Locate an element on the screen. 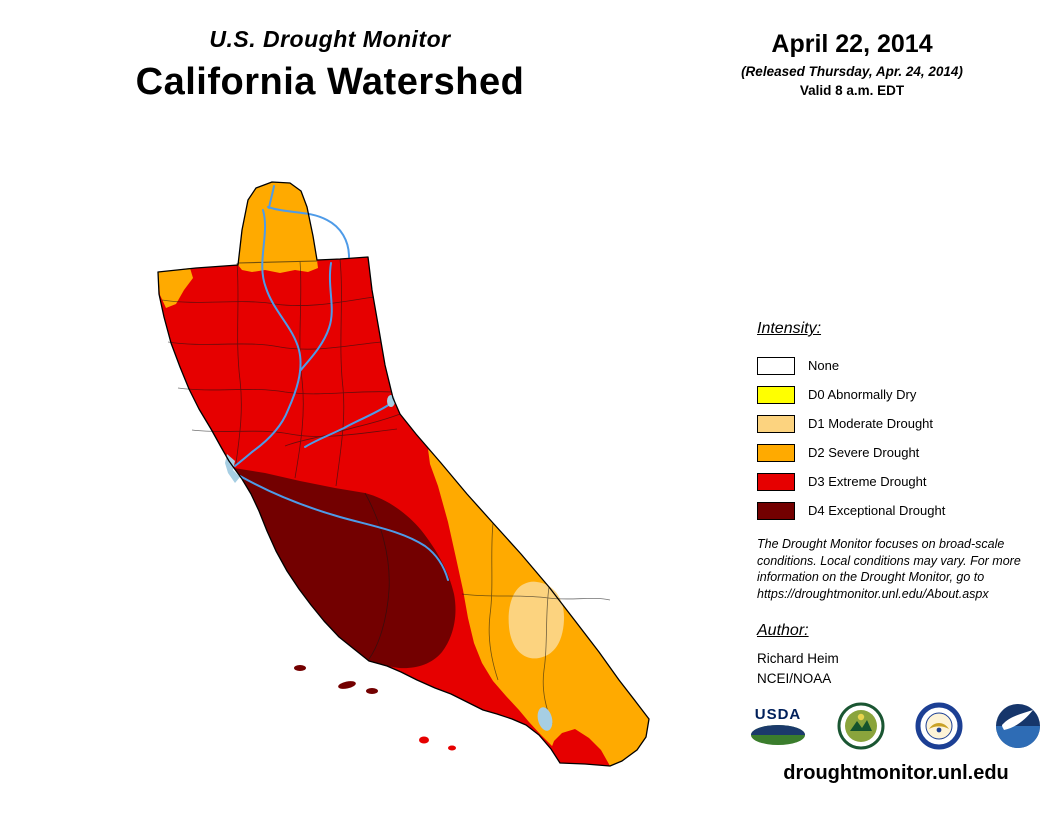  channel-islands is located at coordinates (375, 708).